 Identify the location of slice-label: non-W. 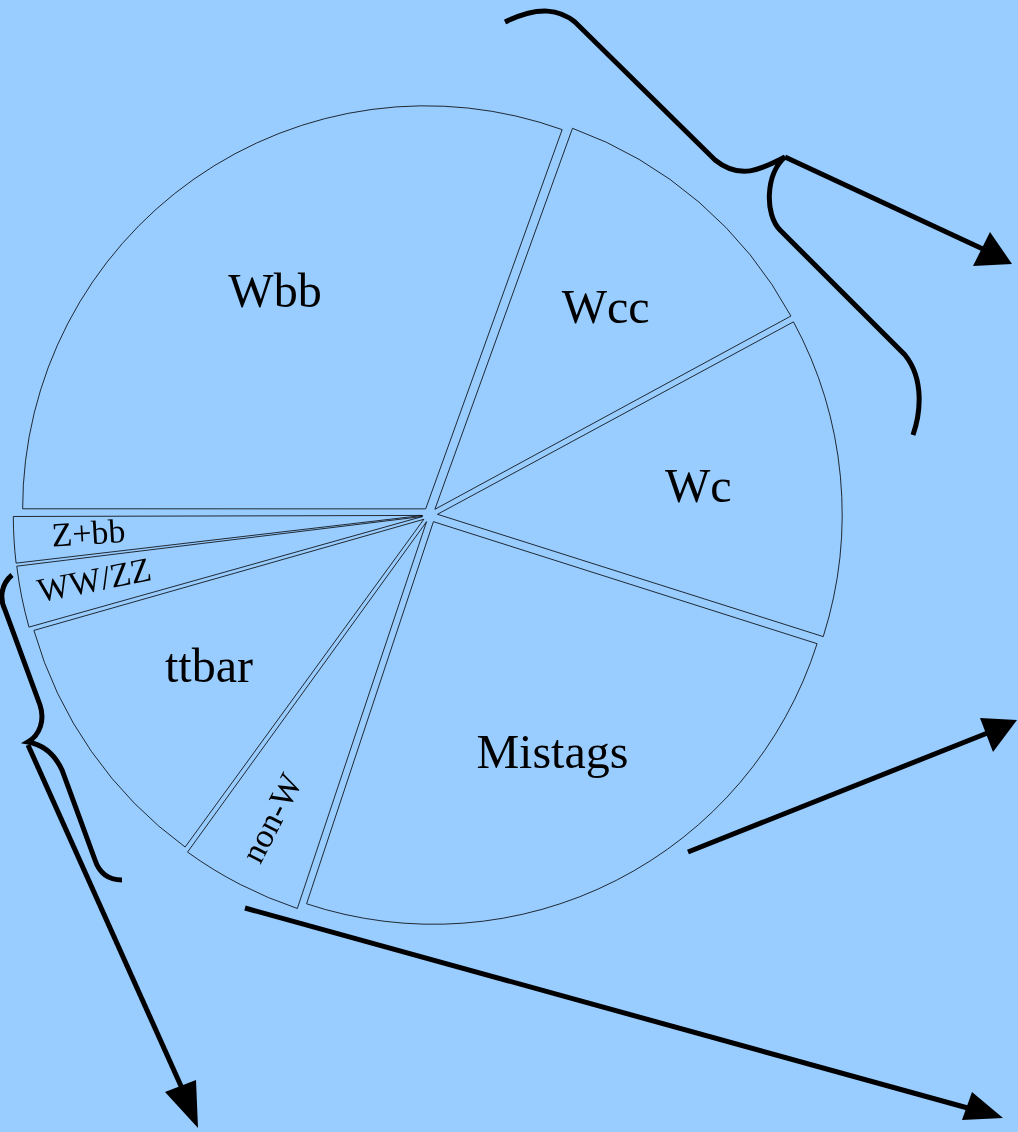
(271, 817).